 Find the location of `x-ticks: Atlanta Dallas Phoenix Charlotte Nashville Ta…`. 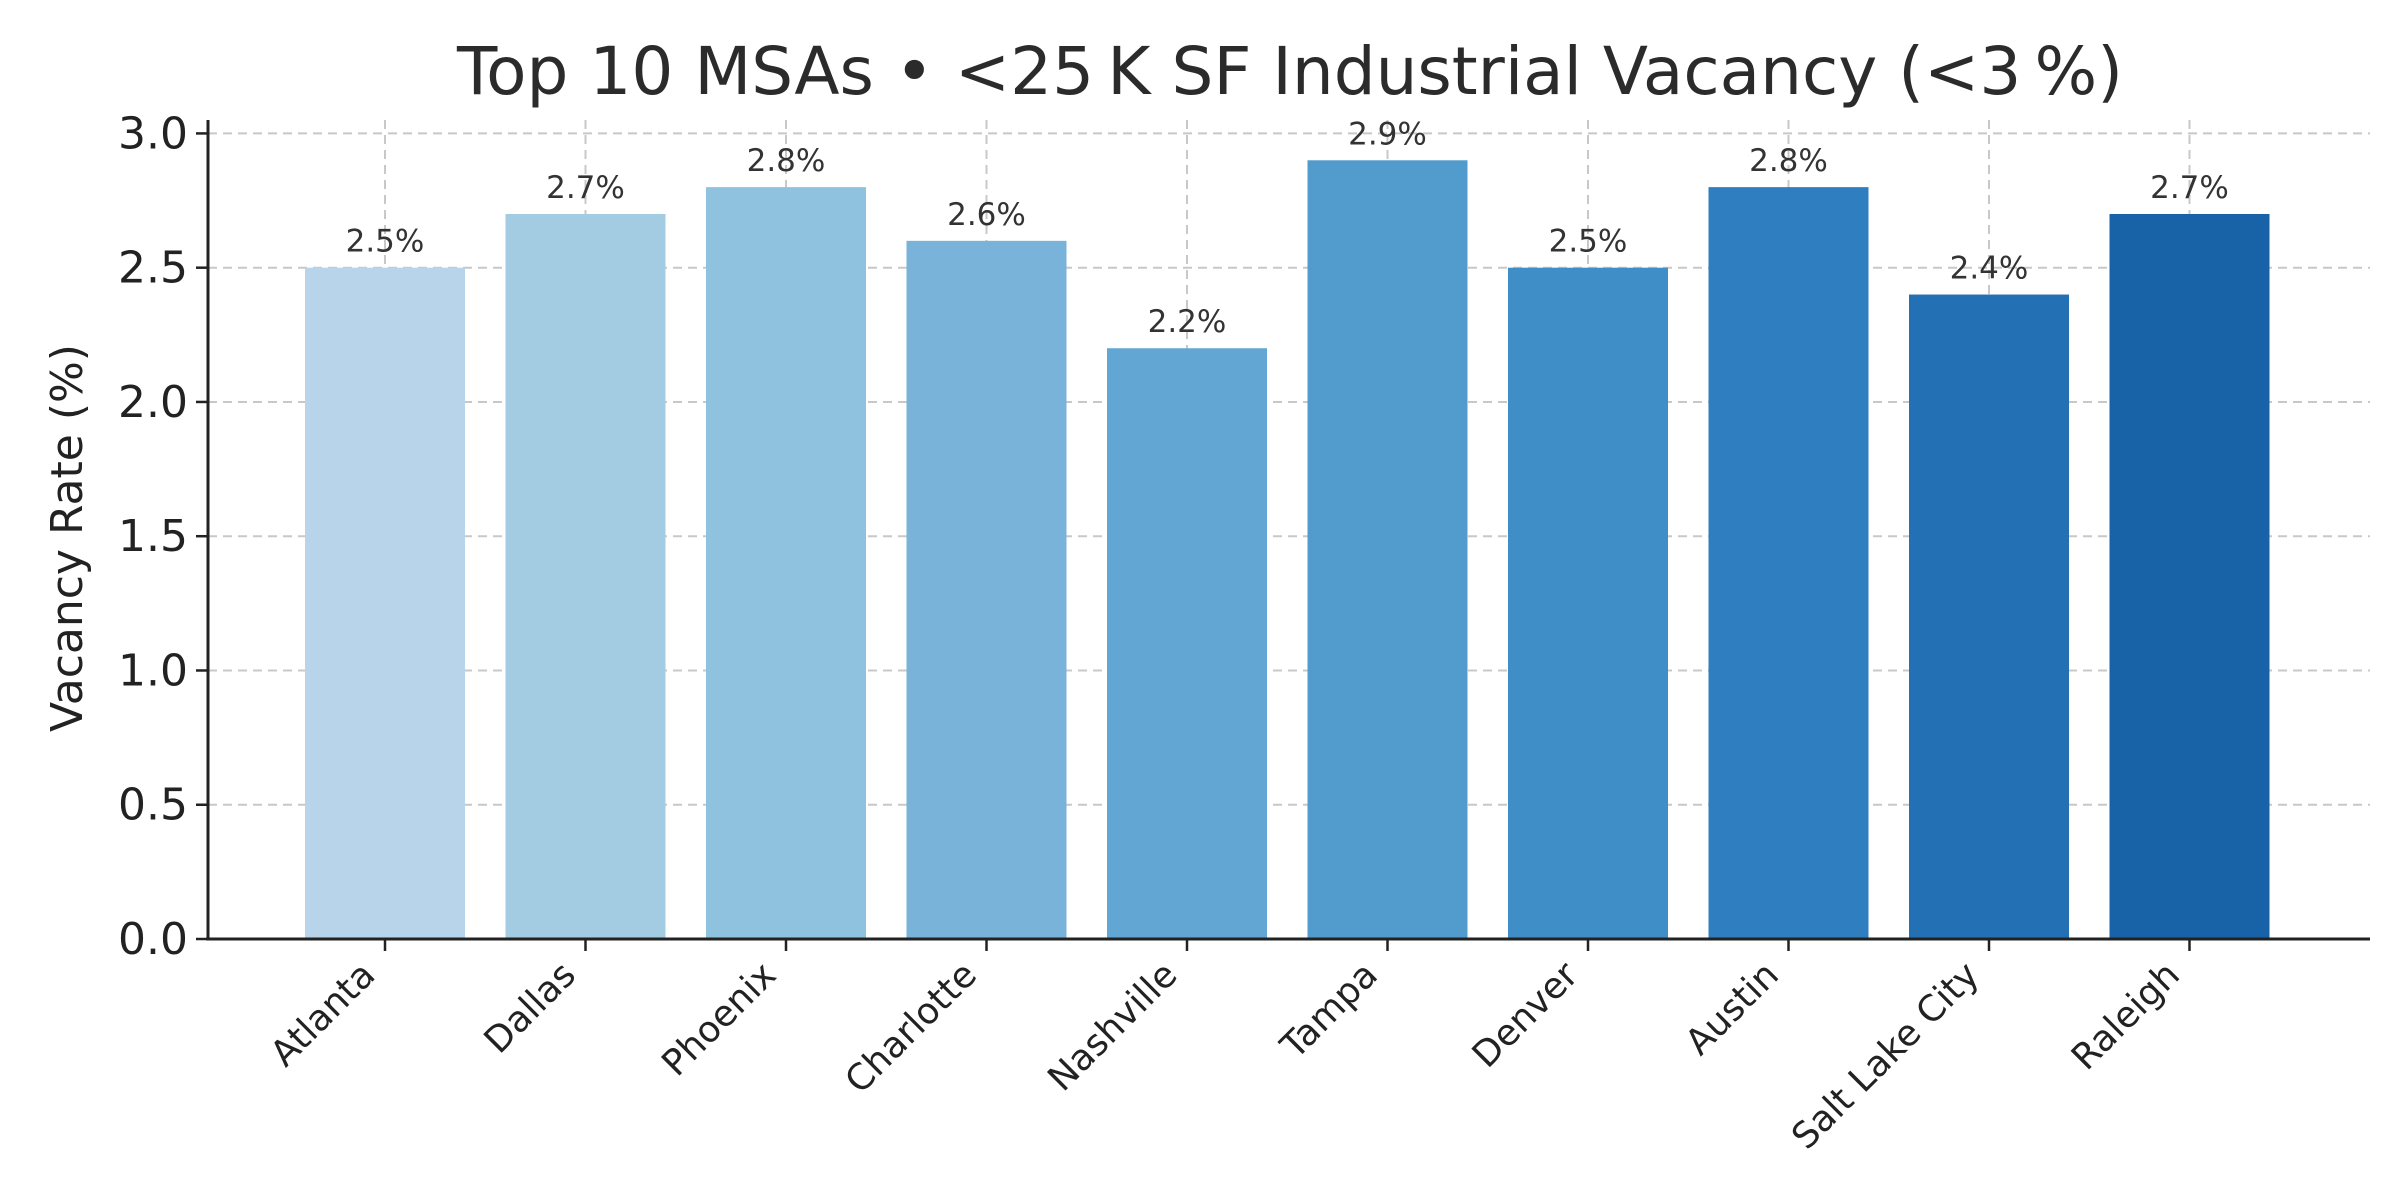

x-ticks: Atlanta Dallas Phoenix Charlotte Nashville Ta… is located at coordinates (1227, 1048).